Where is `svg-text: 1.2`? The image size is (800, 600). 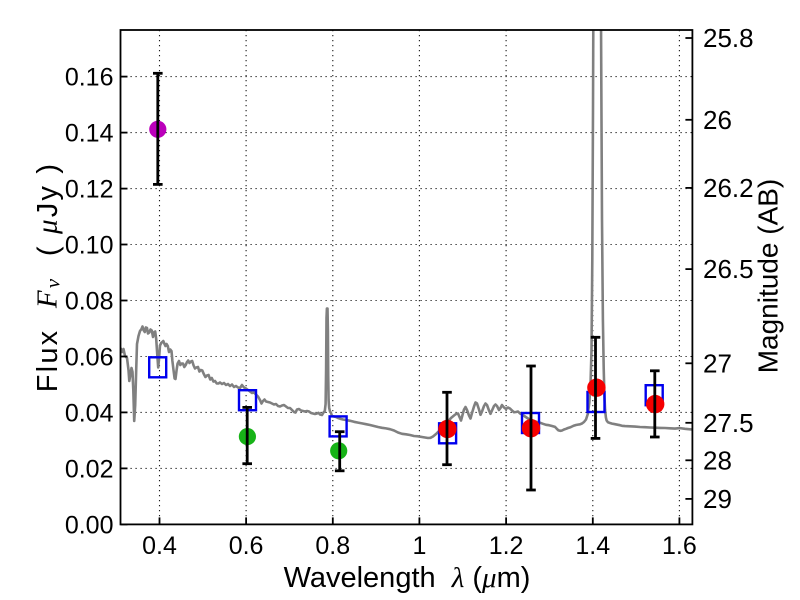 svg-text: 1.2 is located at coordinates (506, 546).